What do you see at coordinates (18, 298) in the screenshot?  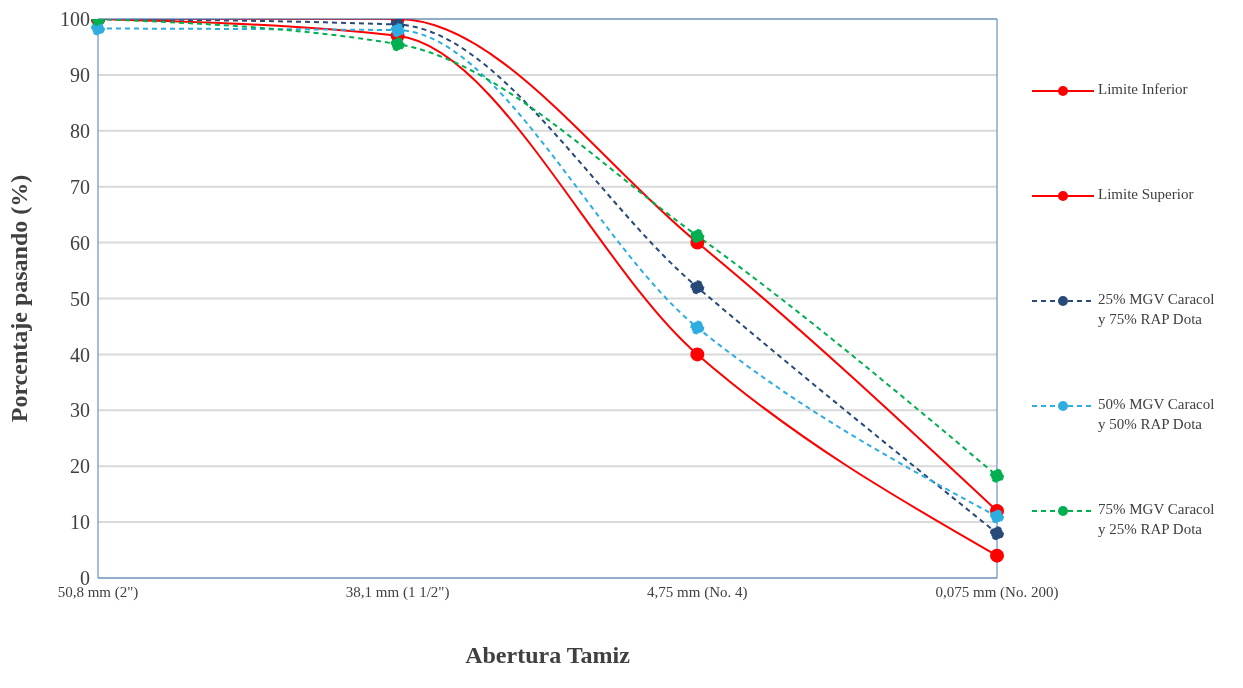 I see `y-axis-title: Porcentaje pasando (%)` at bounding box center [18, 298].